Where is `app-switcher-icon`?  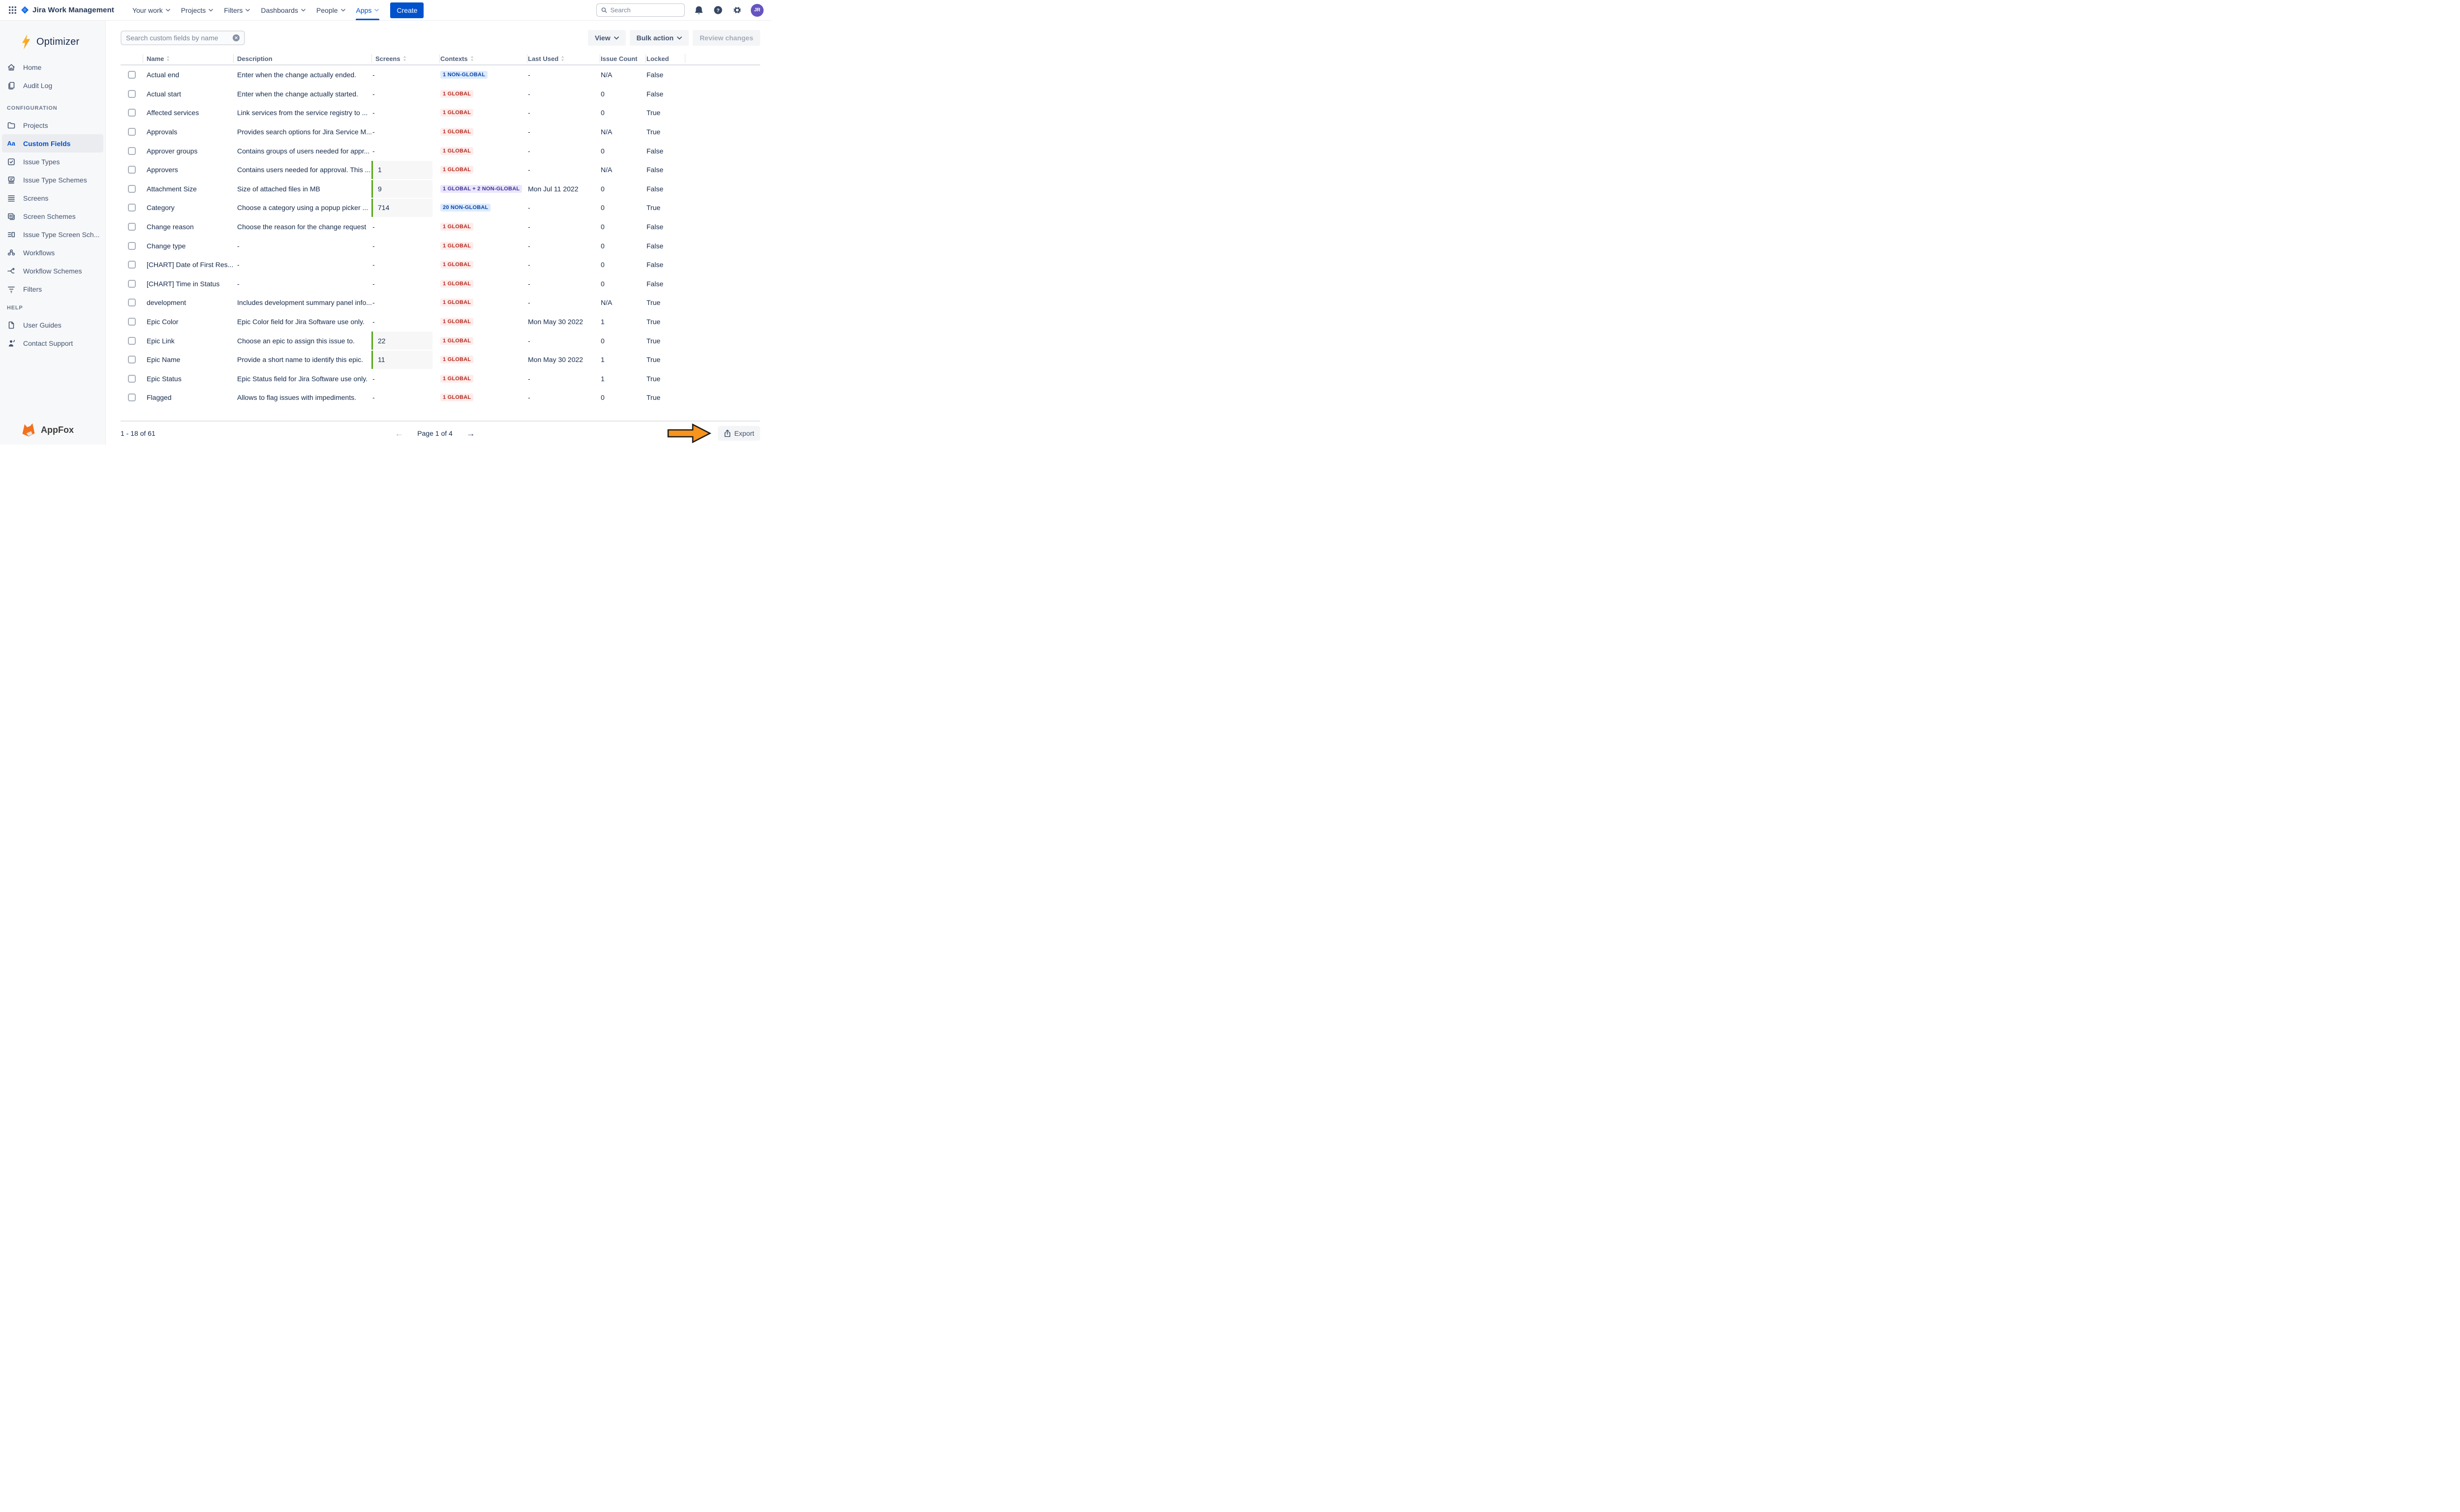
app-switcher-icon is located at coordinates (13, 11).